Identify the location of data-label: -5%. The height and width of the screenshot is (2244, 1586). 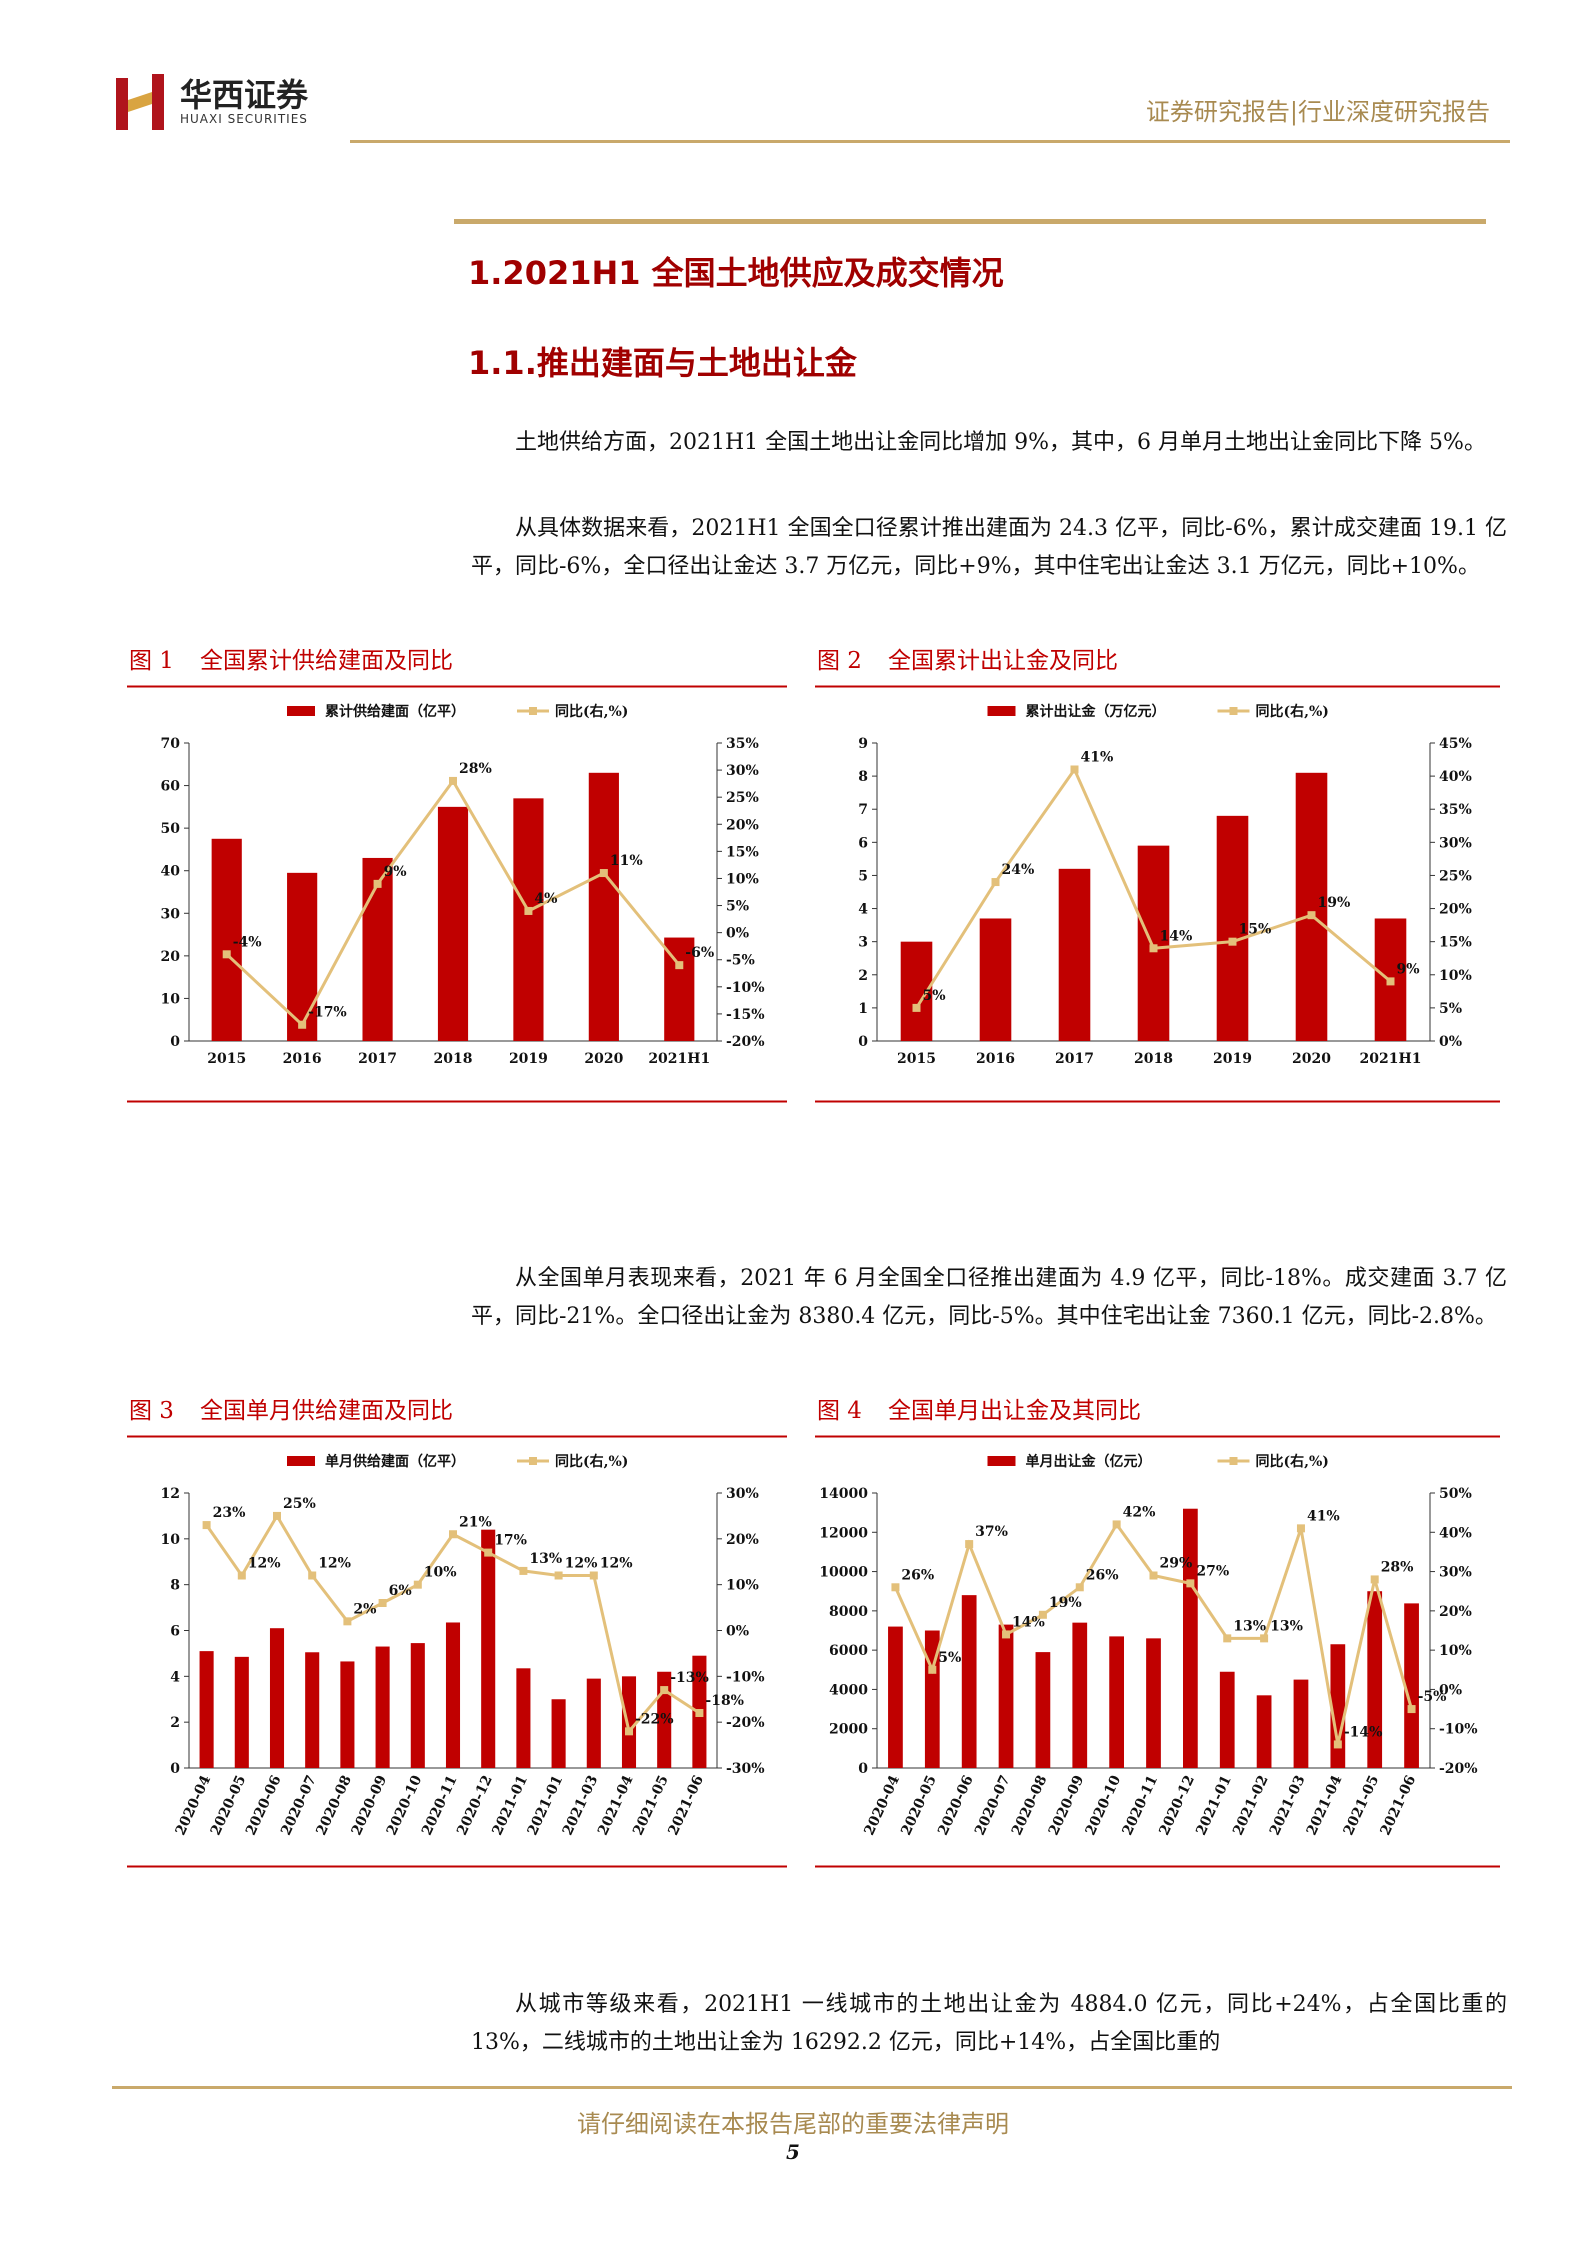
(1432, 1697).